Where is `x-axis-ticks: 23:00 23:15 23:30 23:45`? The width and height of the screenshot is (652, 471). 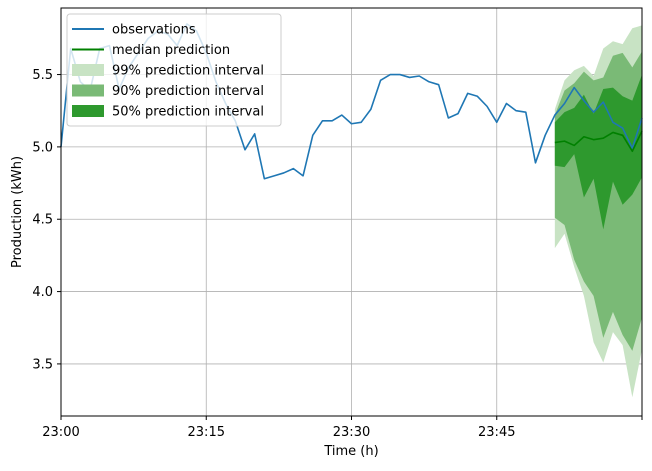
x-axis-ticks: 23:00 23:15 23:30 23:45 is located at coordinates (342, 428).